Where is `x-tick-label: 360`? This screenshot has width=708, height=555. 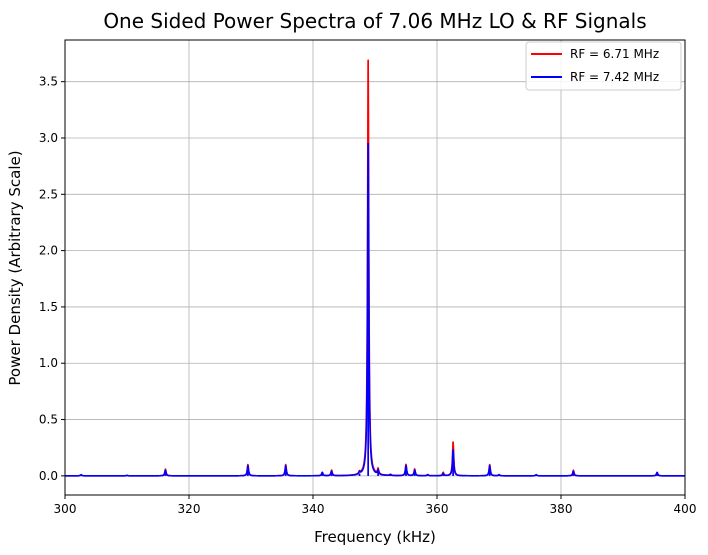
x-tick-label: 360 is located at coordinates (437, 509).